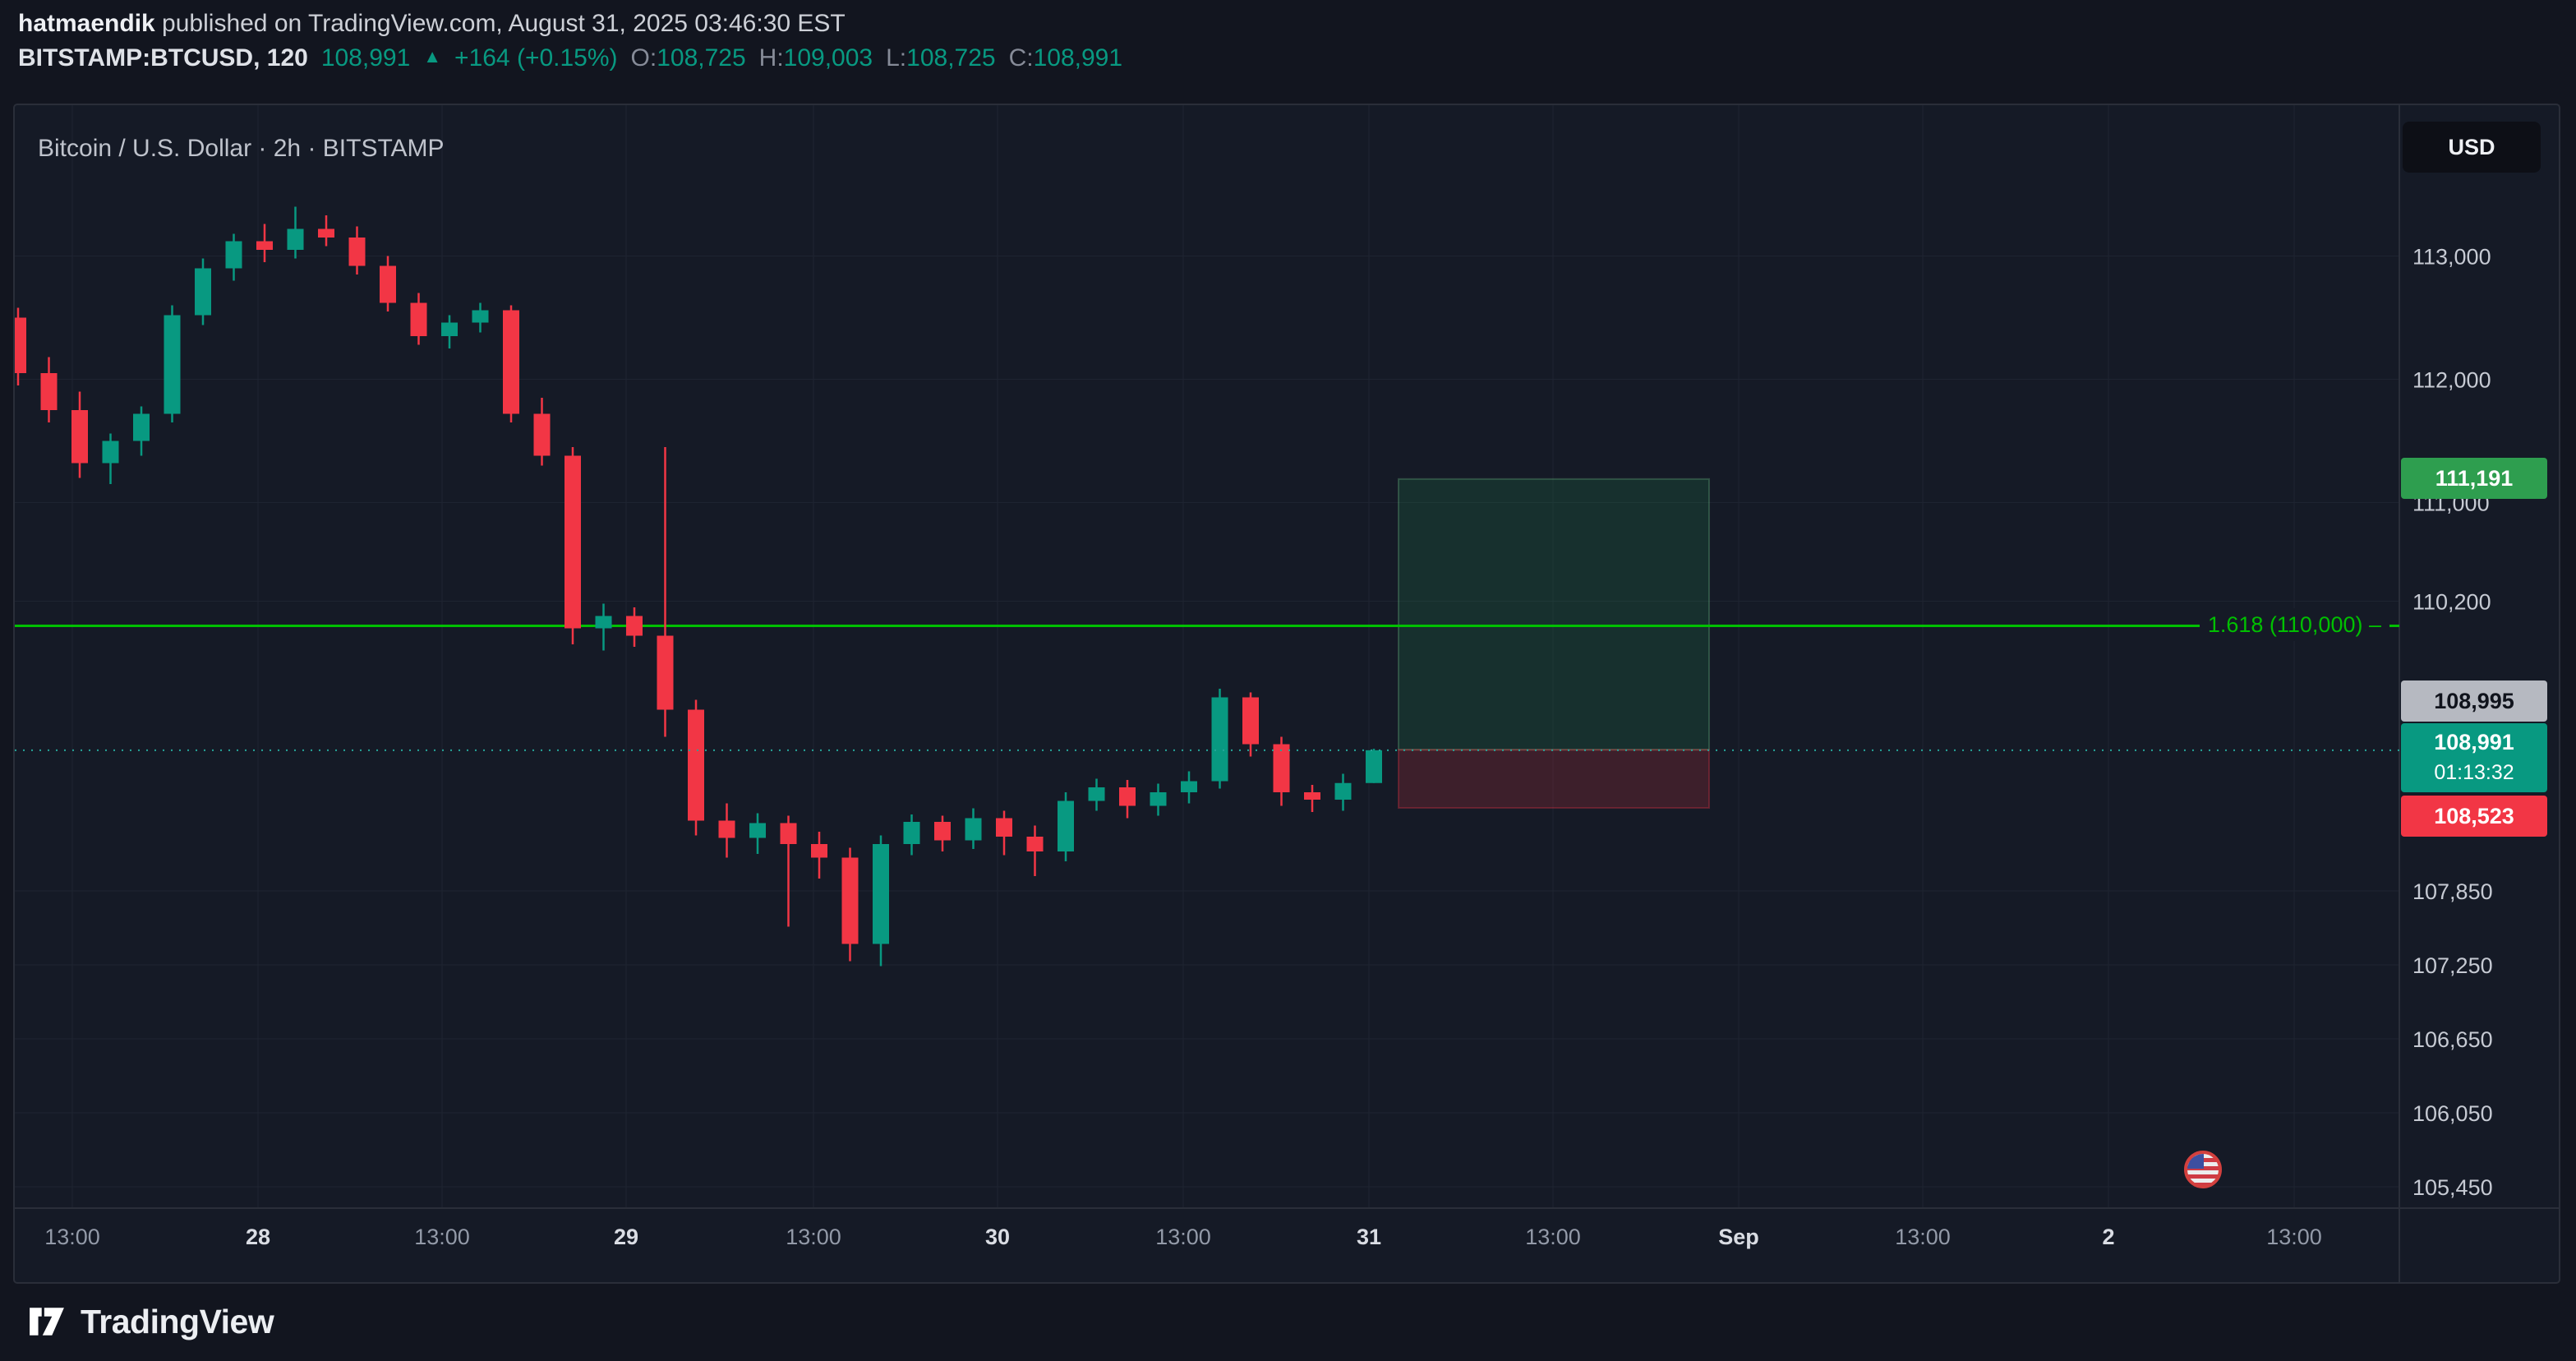 This screenshot has height=1361, width=2576. I want to click on author-name: hatmaendik, so click(86, 24).